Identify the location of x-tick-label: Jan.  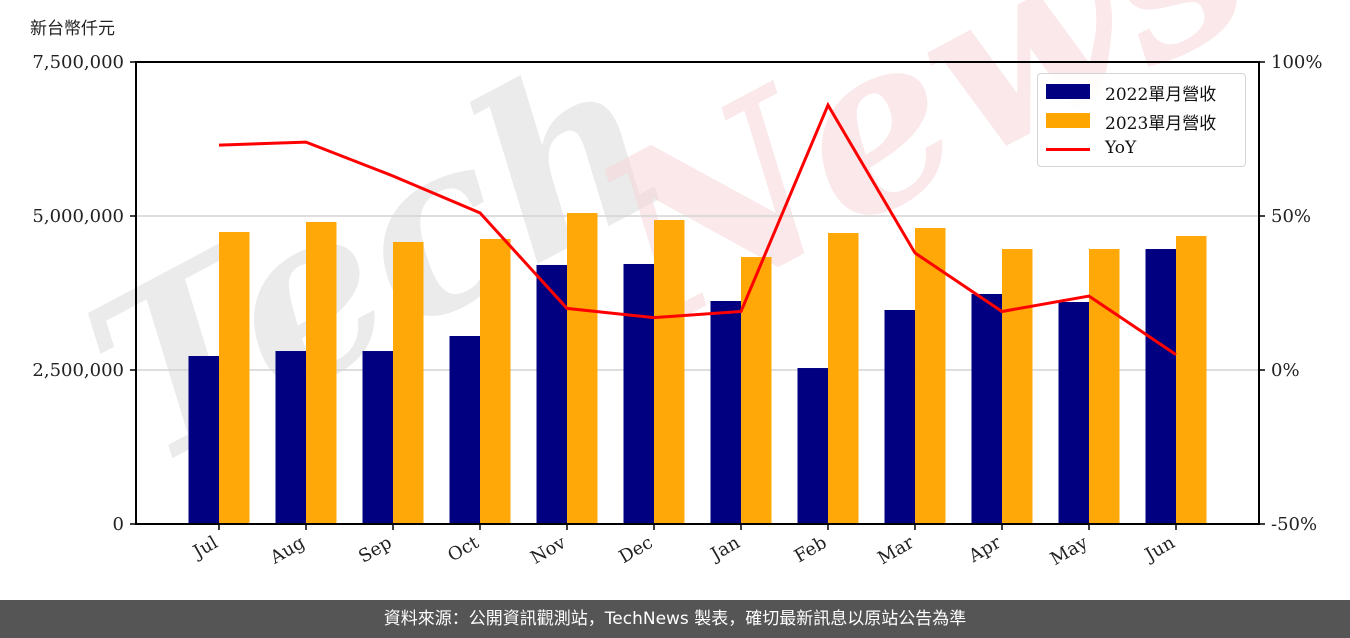
(725, 549).